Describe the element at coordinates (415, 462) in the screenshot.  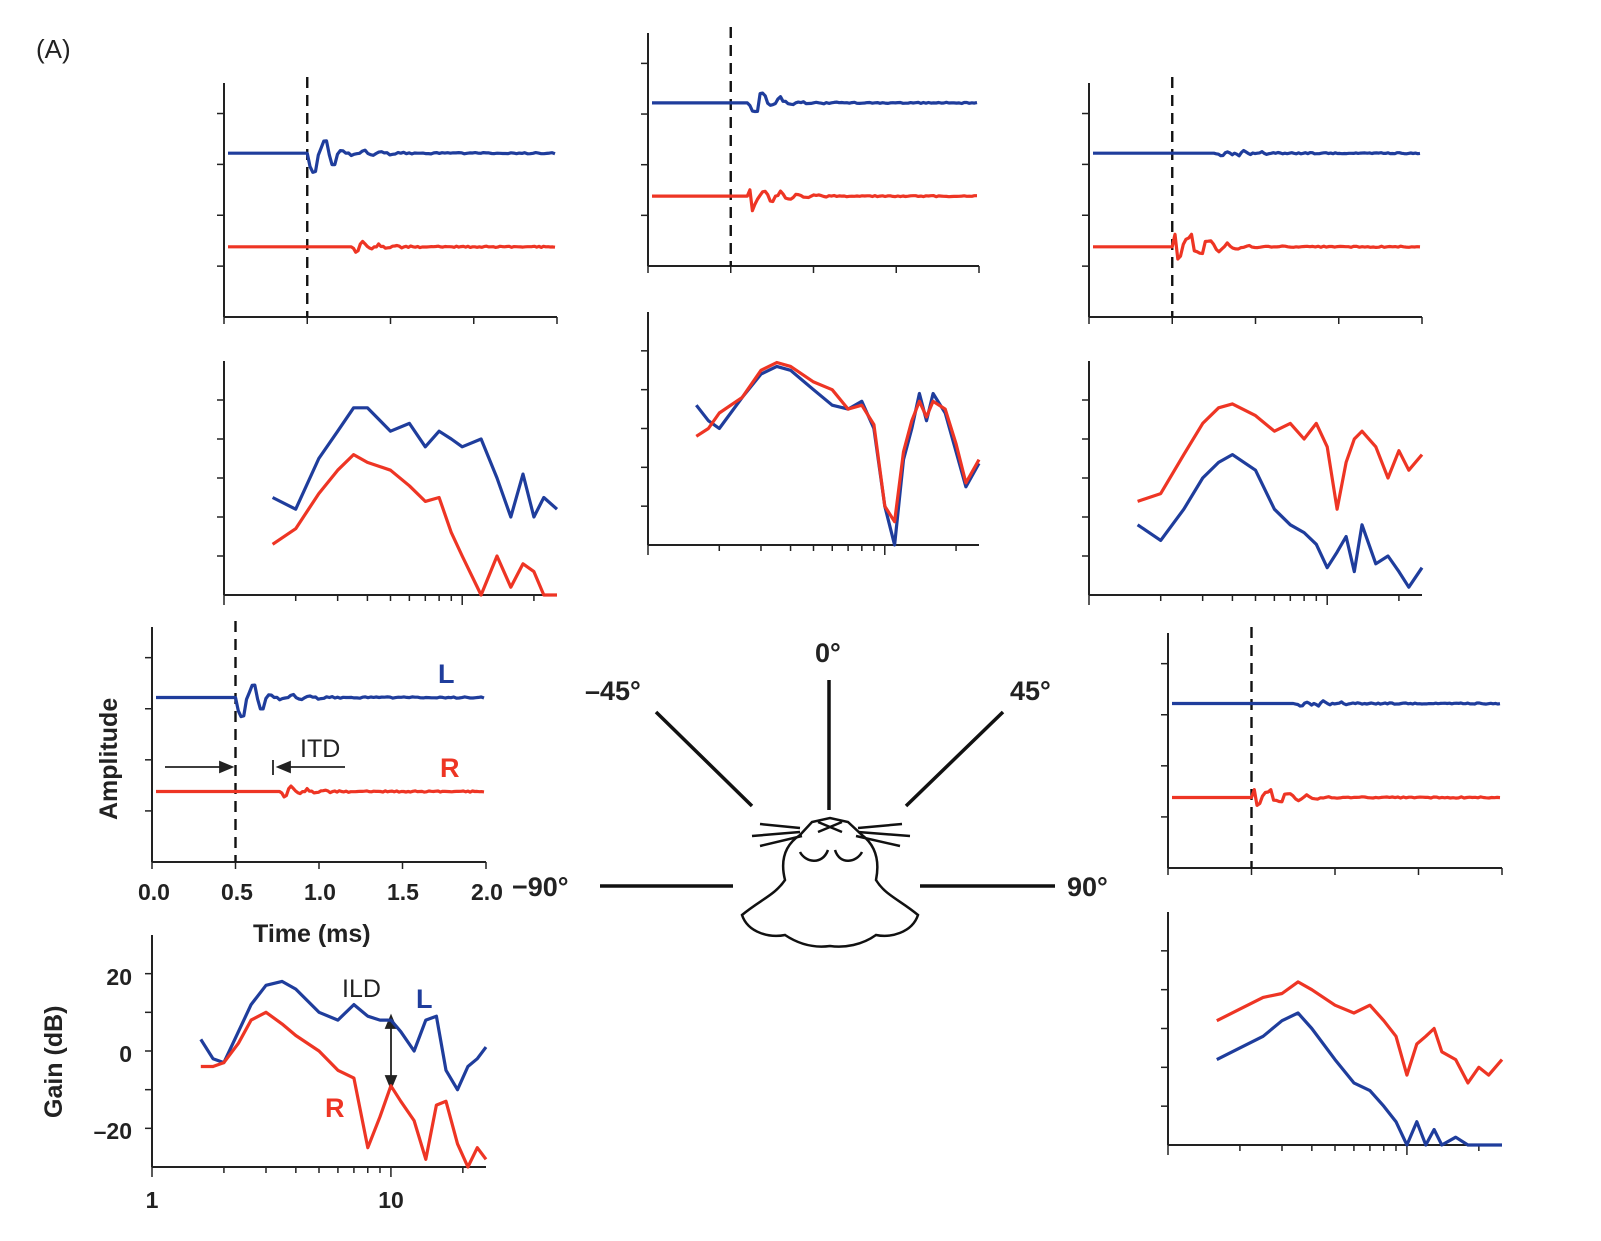
I see `minus45-gain-series-L` at that location.